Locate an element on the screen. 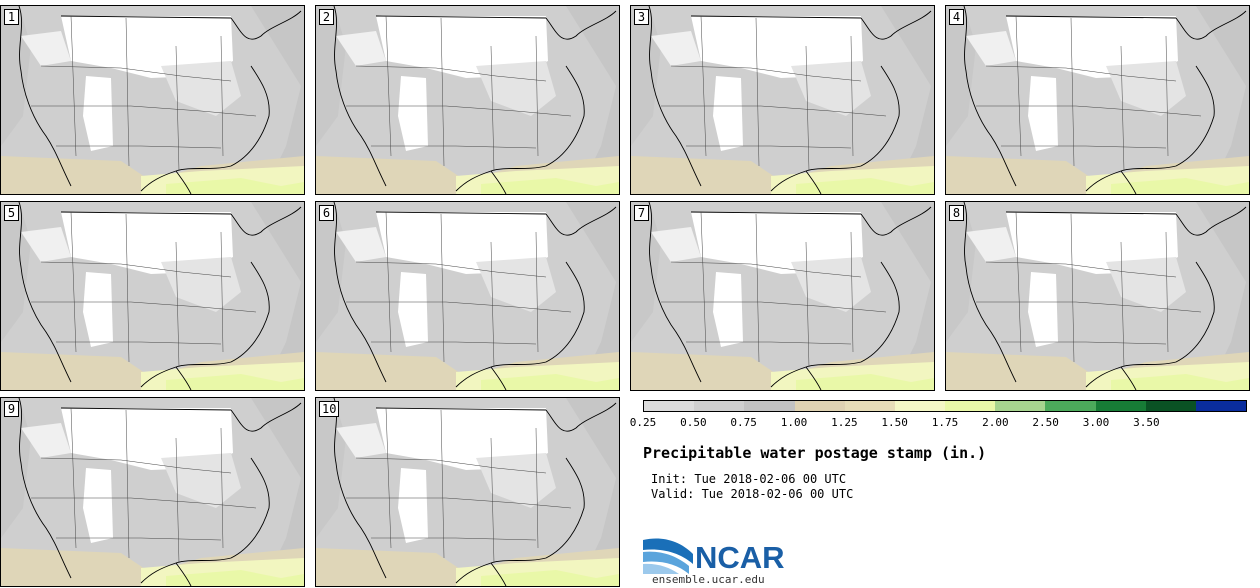 The image size is (1260, 588). map-panel-6: 6 is located at coordinates (467, 296).